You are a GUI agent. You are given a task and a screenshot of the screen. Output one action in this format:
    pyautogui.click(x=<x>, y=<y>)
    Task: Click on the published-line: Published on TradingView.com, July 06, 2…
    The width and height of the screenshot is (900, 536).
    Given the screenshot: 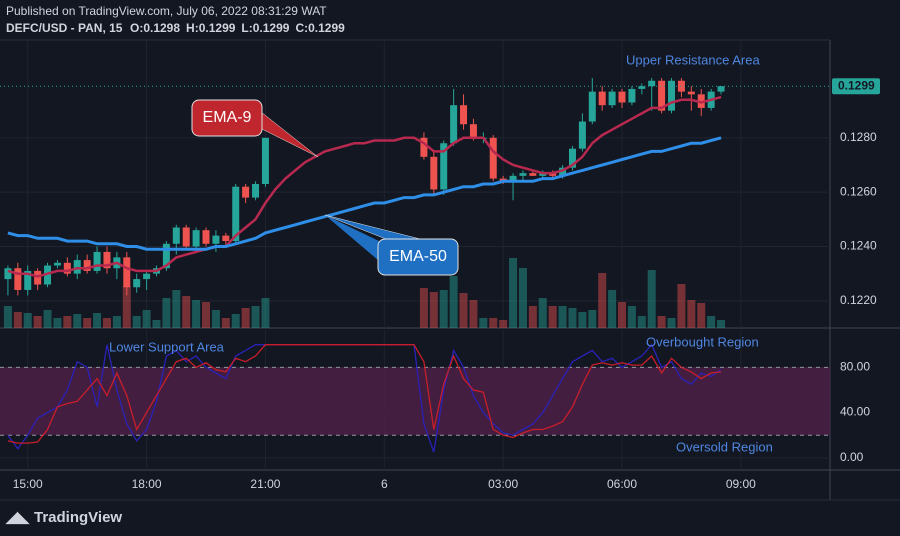 What is the action you would take?
    pyautogui.click(x=166, y=11)
    